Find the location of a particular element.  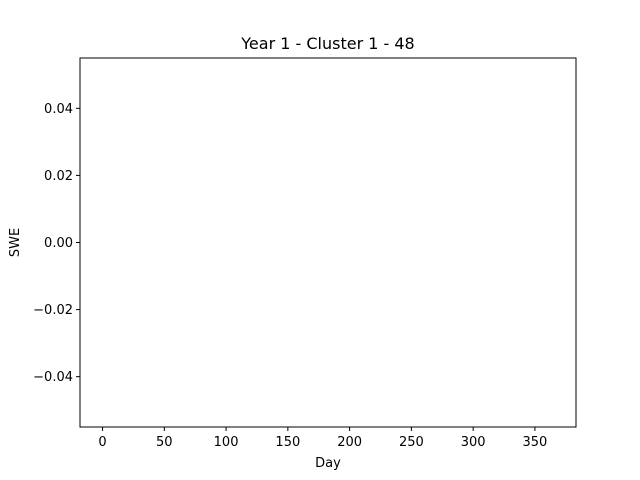

x-tick-label: 50 is located at coordinates (164, 442).